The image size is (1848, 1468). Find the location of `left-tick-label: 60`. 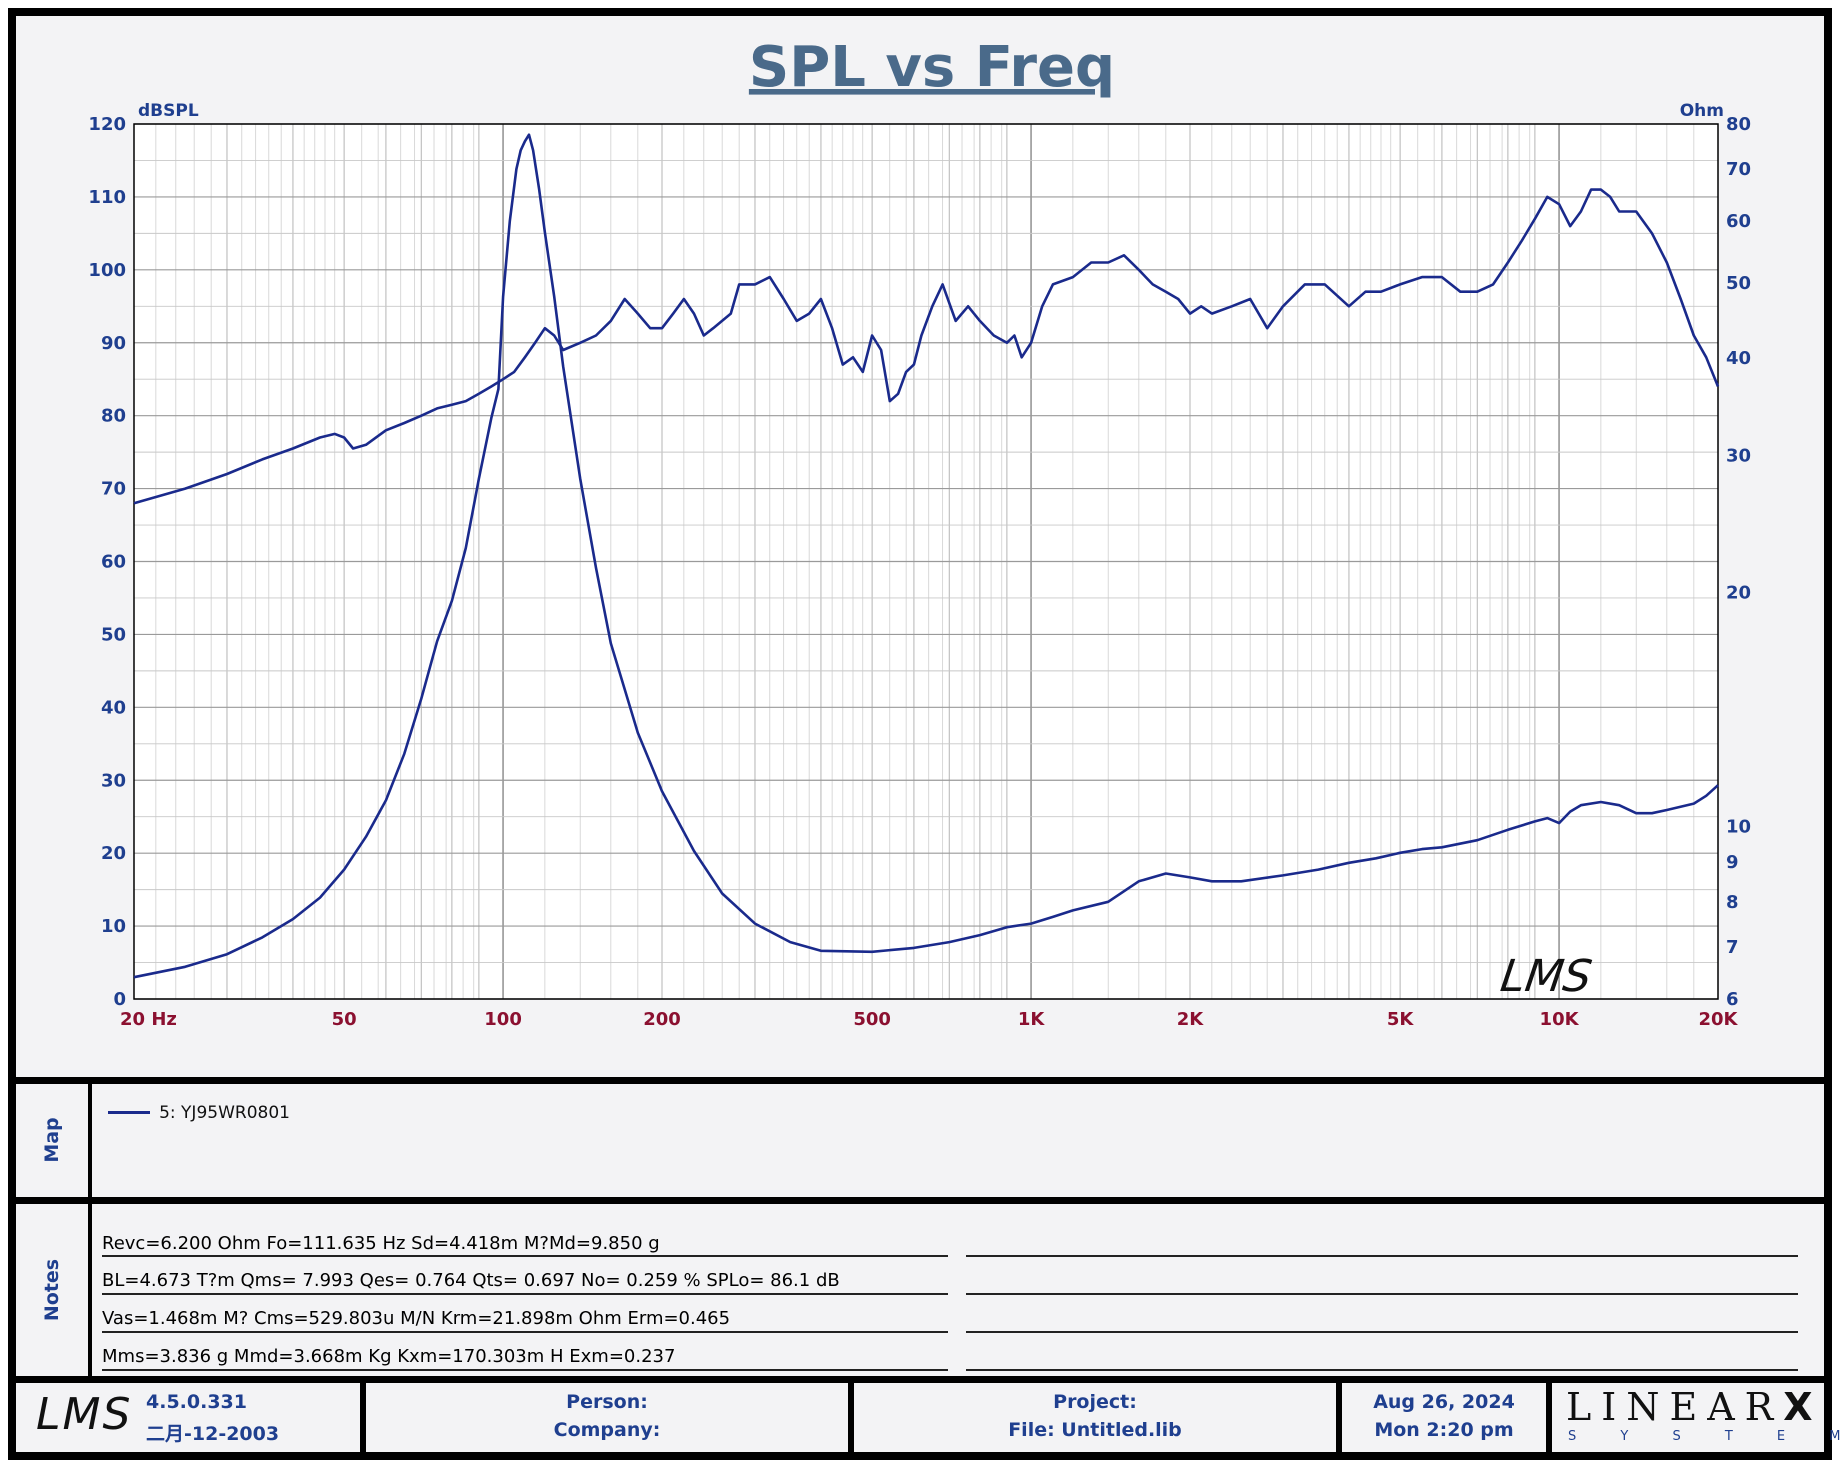

left-tick-label: 60 is located at coordinates (113, 562).